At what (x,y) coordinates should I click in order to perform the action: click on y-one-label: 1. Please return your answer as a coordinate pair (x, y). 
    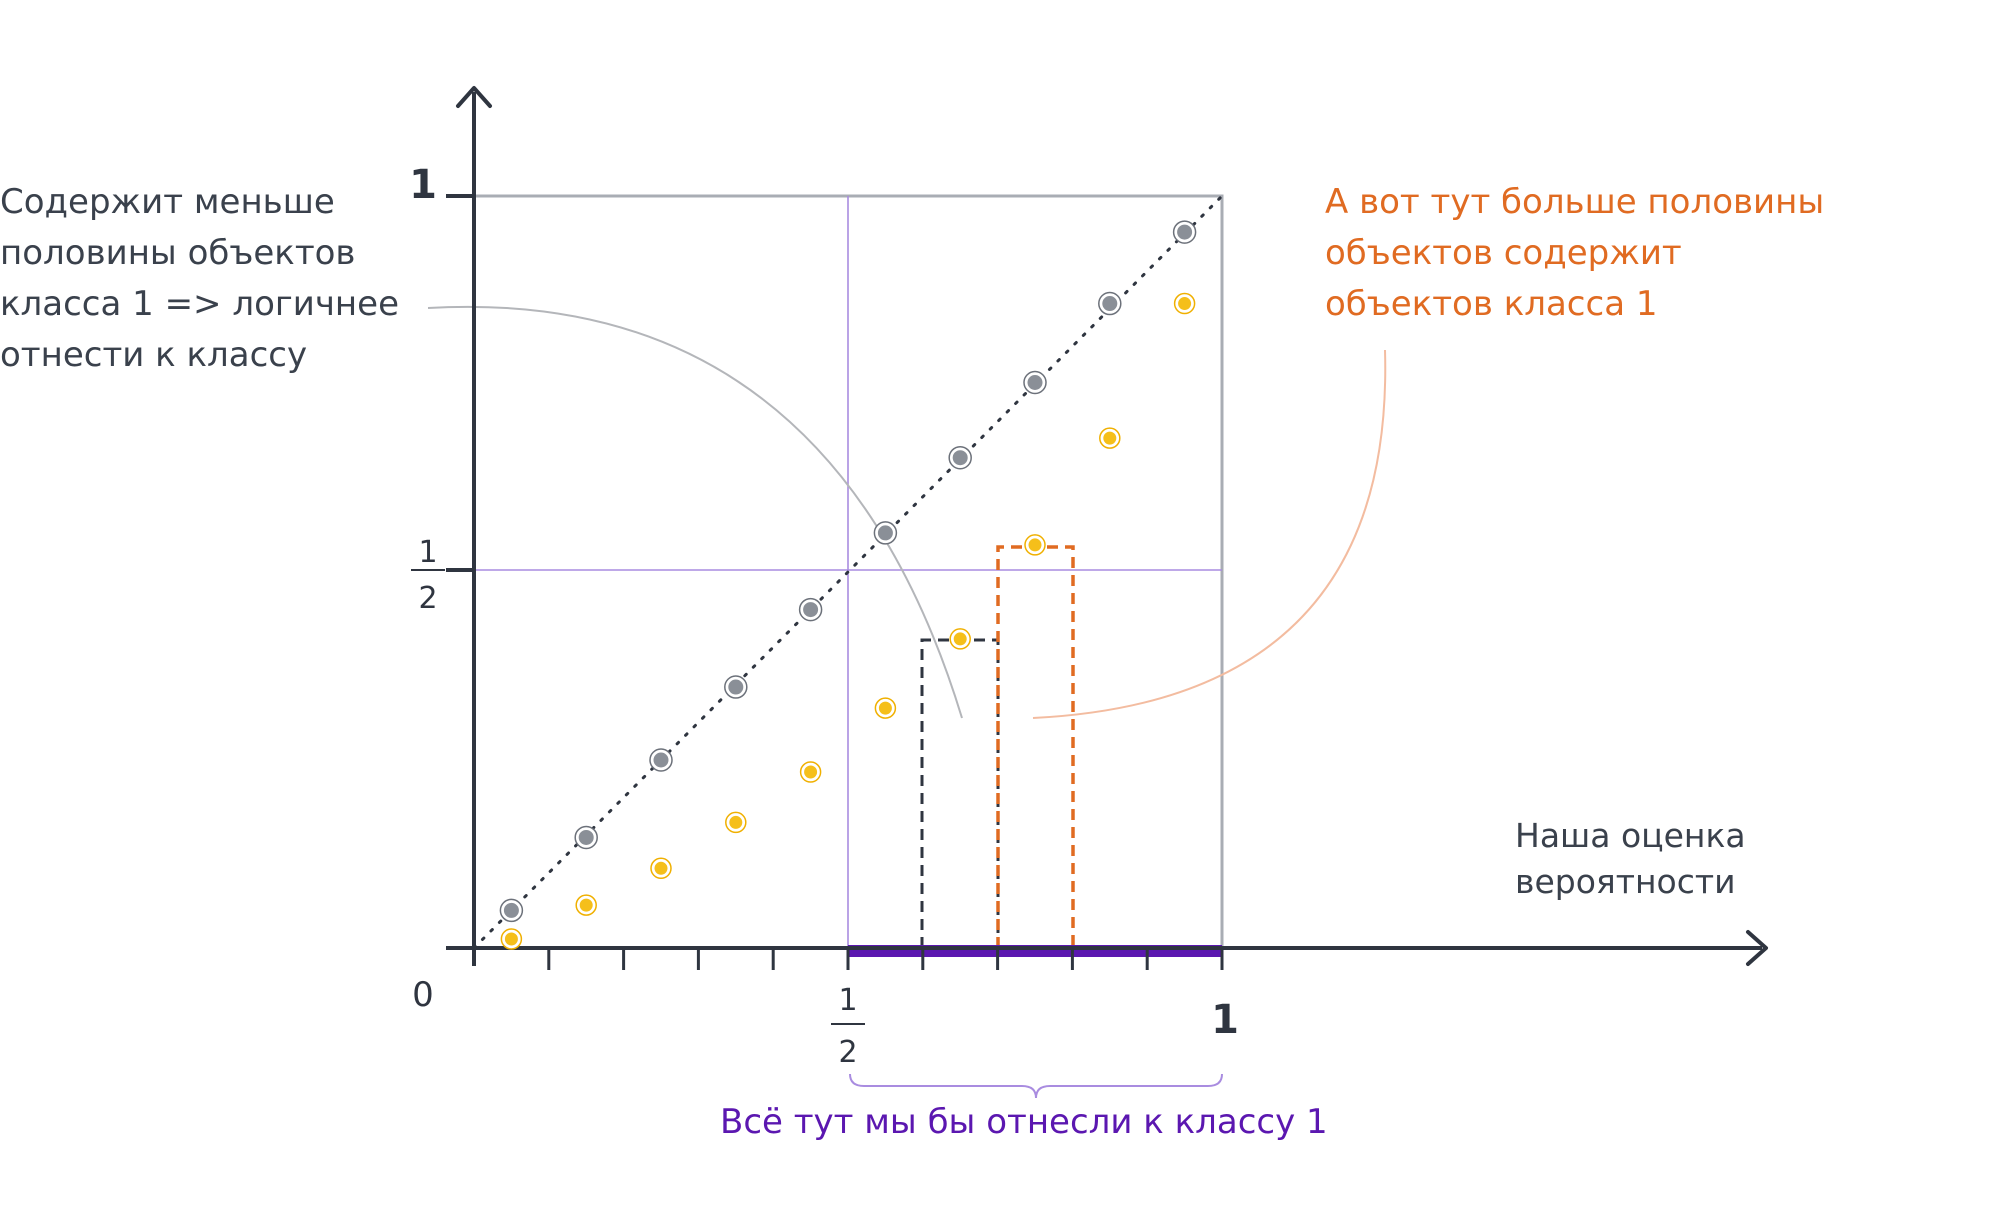
    Looking at the image, I should click on (423, 185).